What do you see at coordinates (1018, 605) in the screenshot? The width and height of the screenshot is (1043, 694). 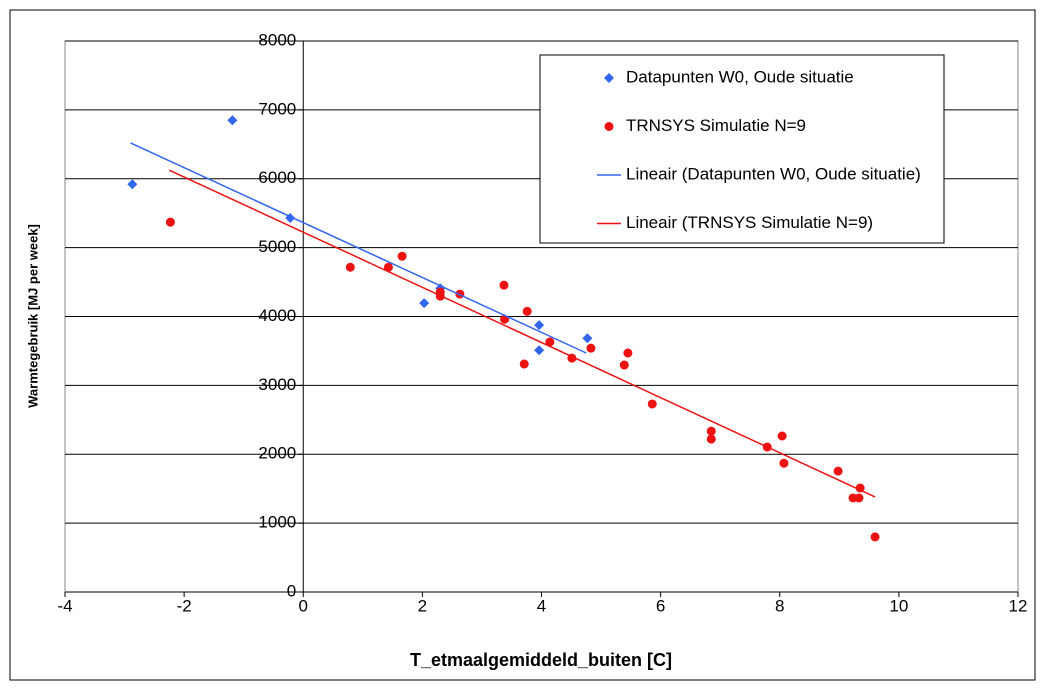 I see `x-tick-label: 12` at bounding box center [1018, 605].